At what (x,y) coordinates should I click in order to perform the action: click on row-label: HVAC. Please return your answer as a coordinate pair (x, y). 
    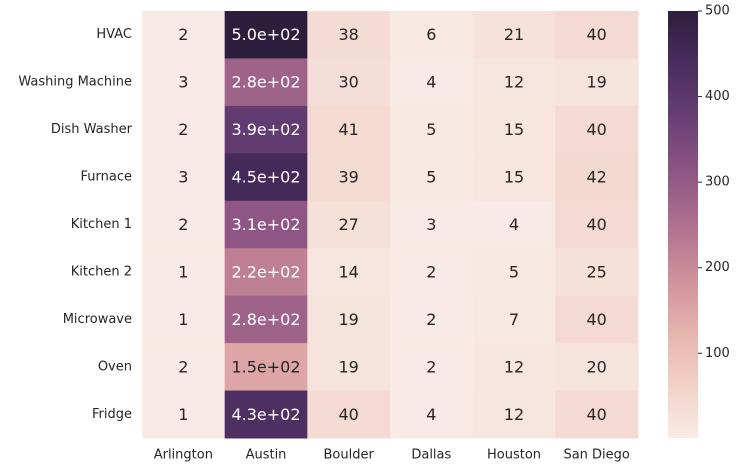
    Looking at the image, I should click on (114, 34).